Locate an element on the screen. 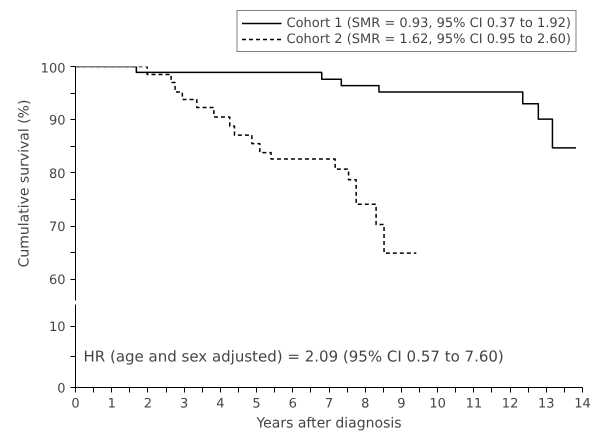 The image size is (613, 440). x-tick-label: 5 is located at coordinates (256, 404).